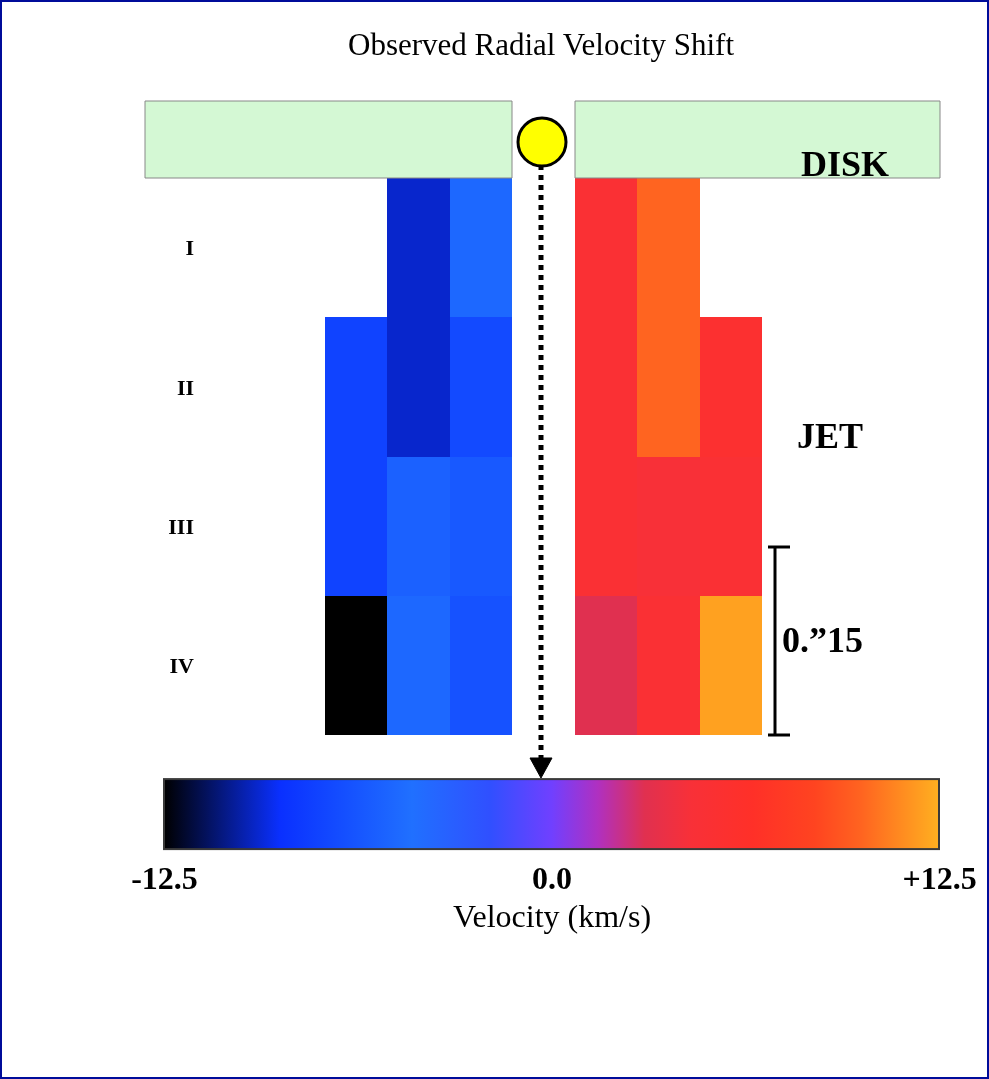  What do you see at coordinates (182, 666) in the screenshot?
I see `y-tick-label: IV` at bounding box center [182, 666].